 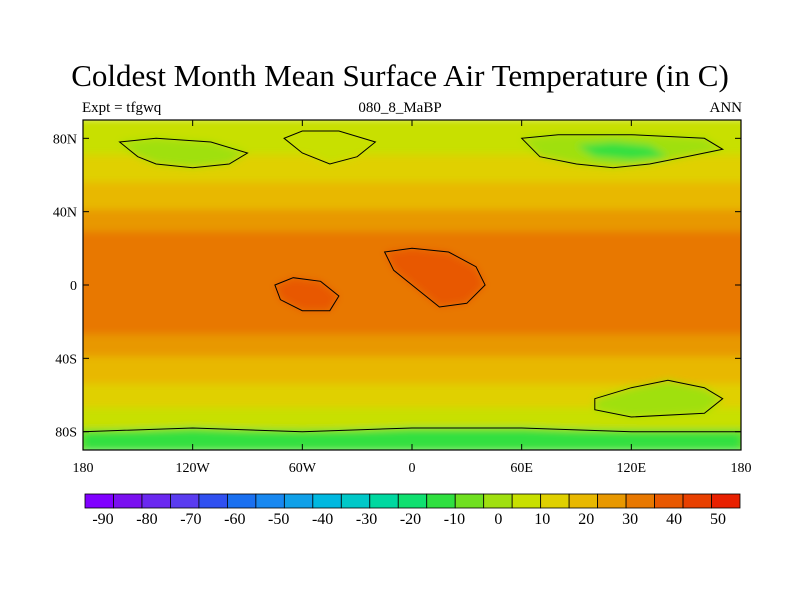 I want to click on region-antarctica-cold, so click(x=412, y=439).